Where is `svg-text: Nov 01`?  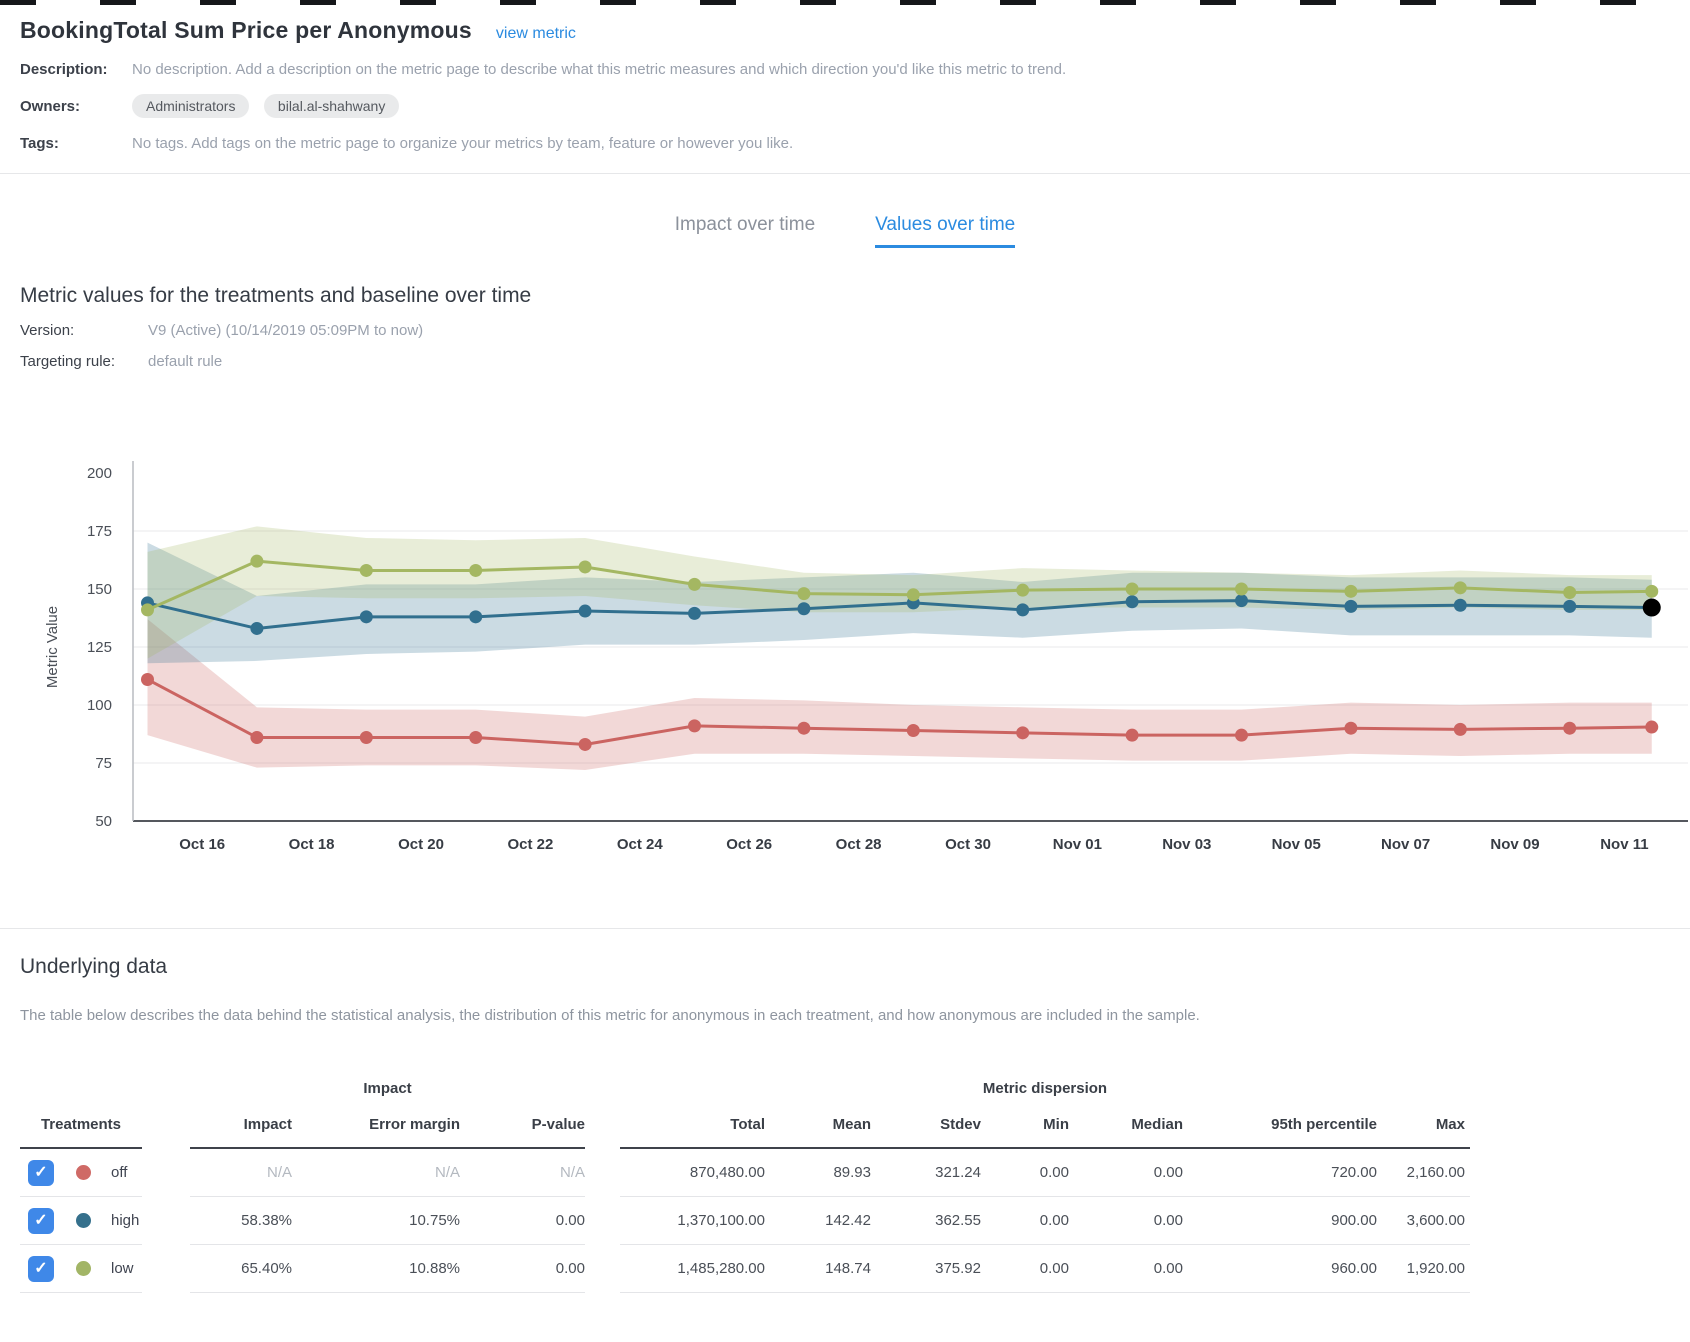 svg-text: Nov 01 is located at coordinates (1077, 844).